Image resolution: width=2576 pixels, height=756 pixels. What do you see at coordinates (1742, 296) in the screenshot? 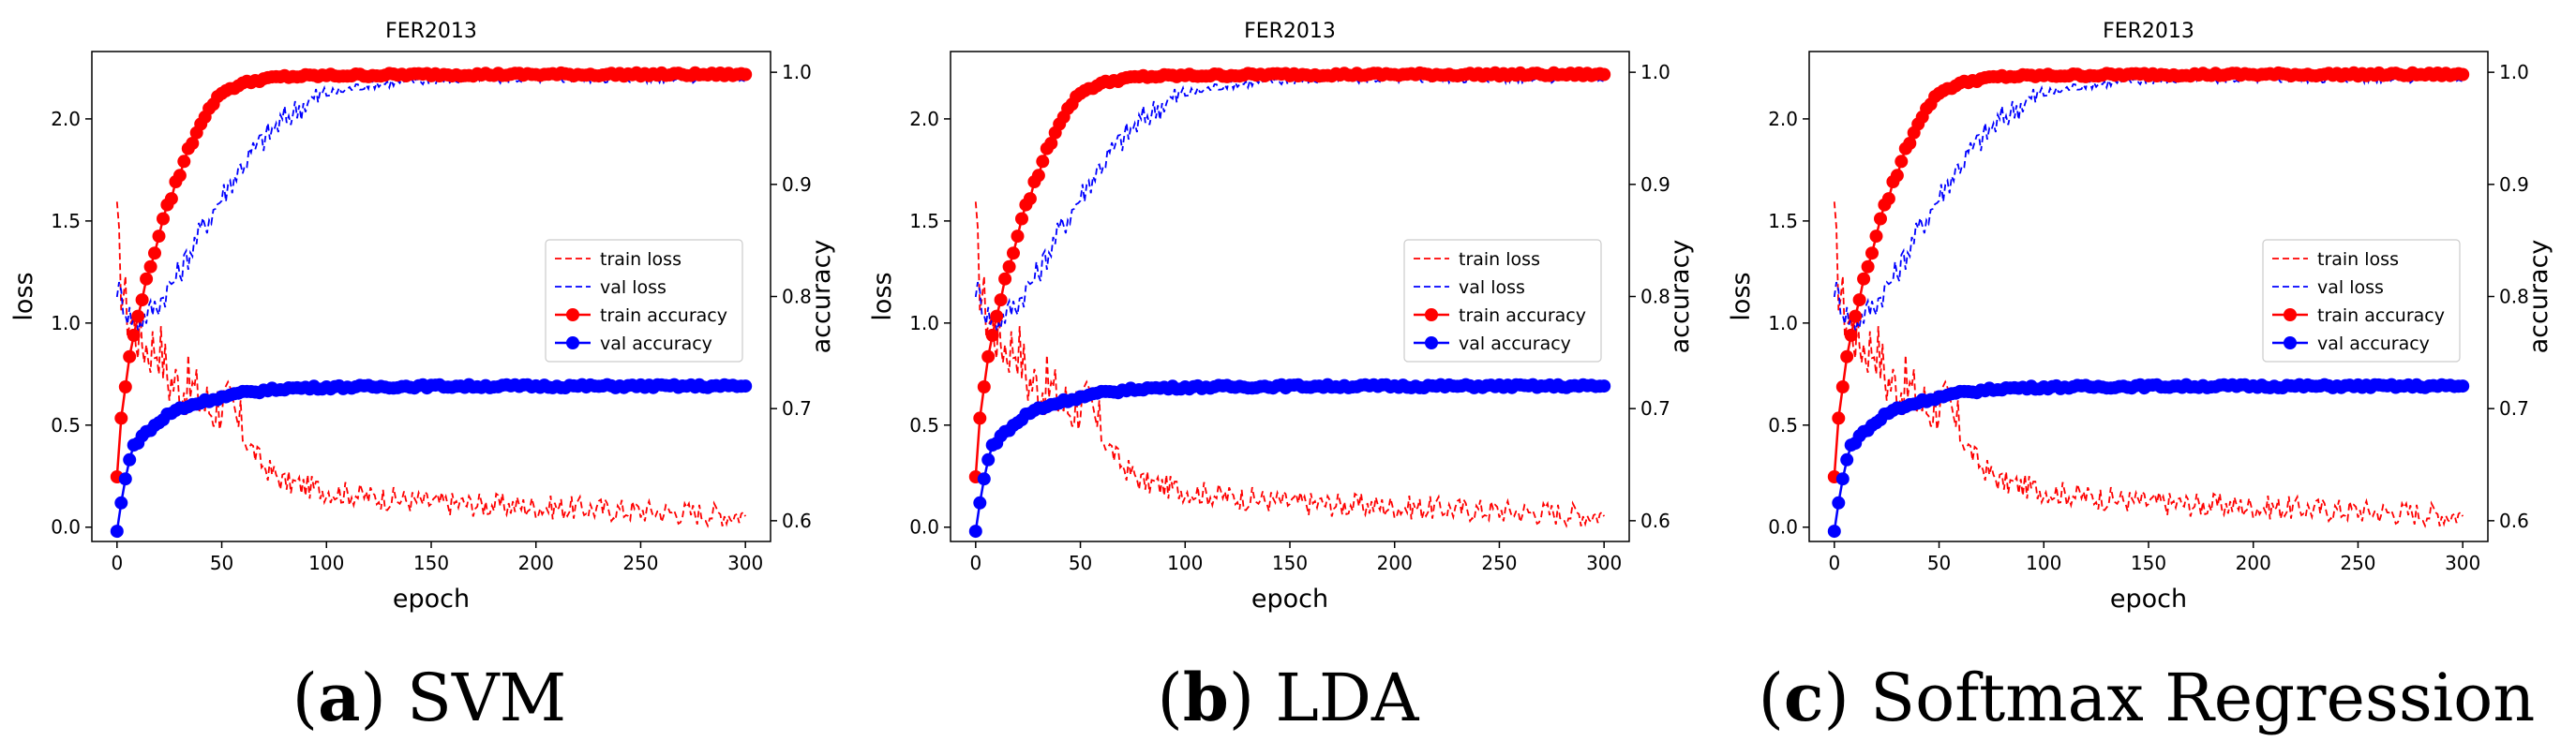
I see `y-axis-label: loss` at bounding box center [1742, 296].